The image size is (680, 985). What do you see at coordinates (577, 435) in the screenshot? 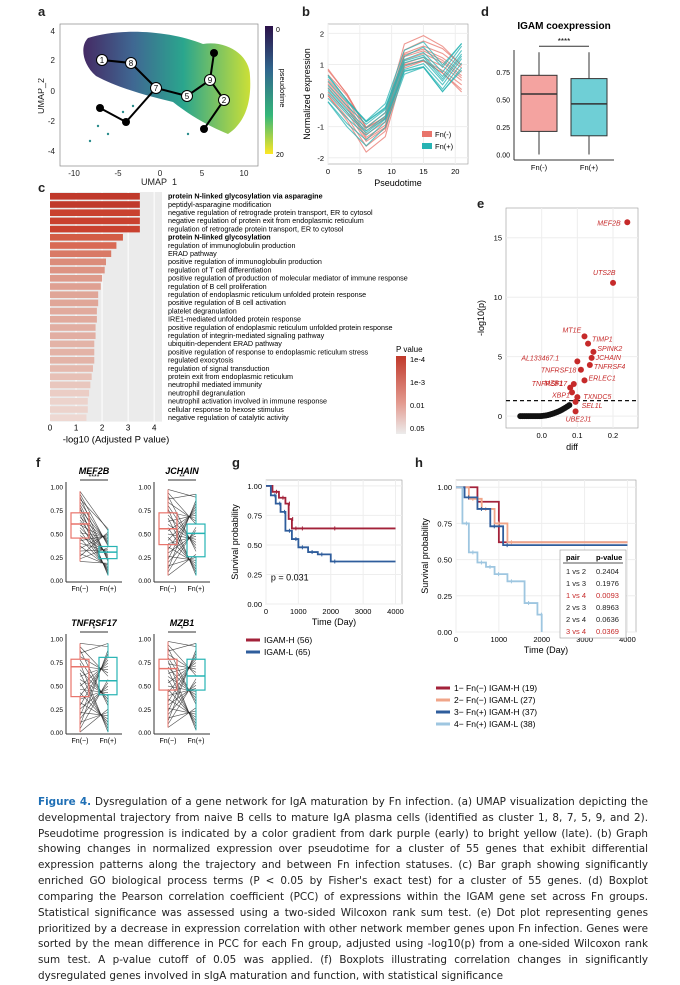
I see `x-tick-label: 0.1` at bounding box center [577, 435].